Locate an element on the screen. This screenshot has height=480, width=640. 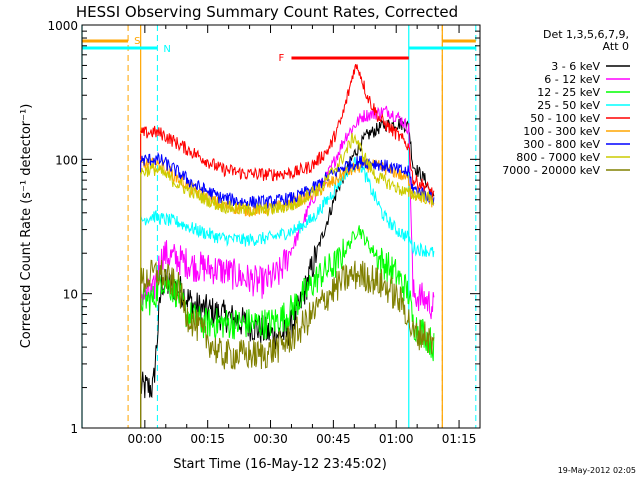
legend-label: 800 - 7000 keV is located at coordinates (558, 157).